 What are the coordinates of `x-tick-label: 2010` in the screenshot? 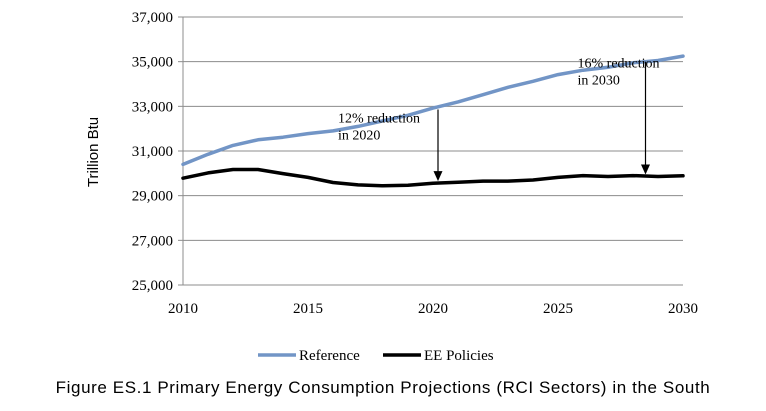 It's located at (183, 309).